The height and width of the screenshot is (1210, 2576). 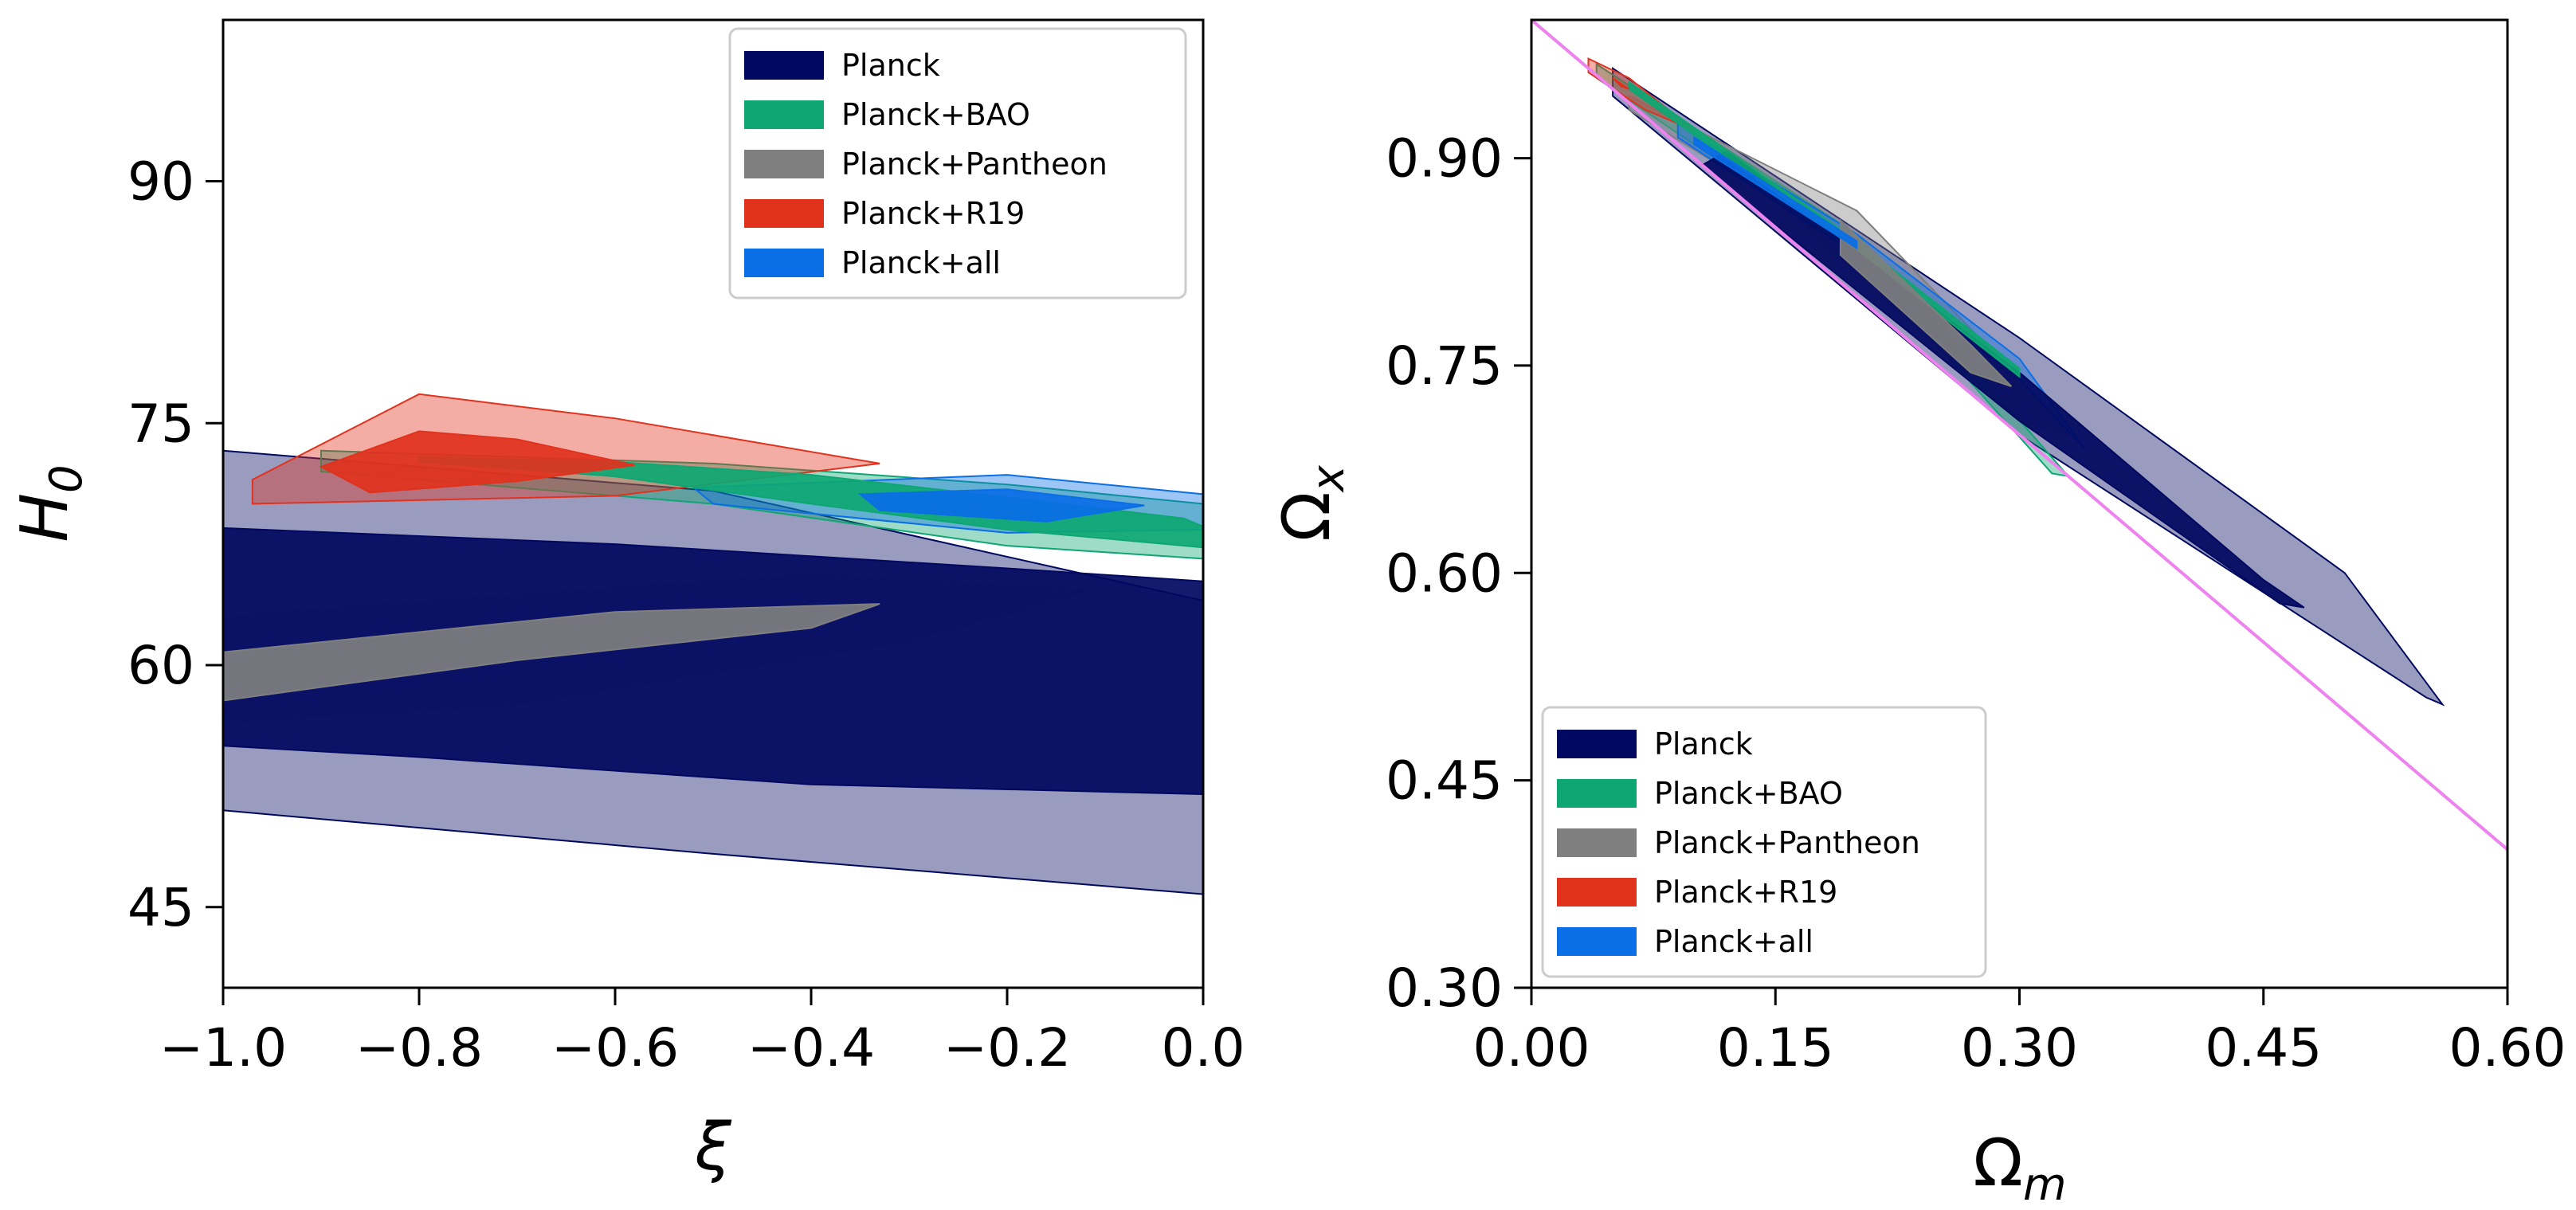 I want to click on y-tick-label: 0.30, so click(x=1445, y=988).